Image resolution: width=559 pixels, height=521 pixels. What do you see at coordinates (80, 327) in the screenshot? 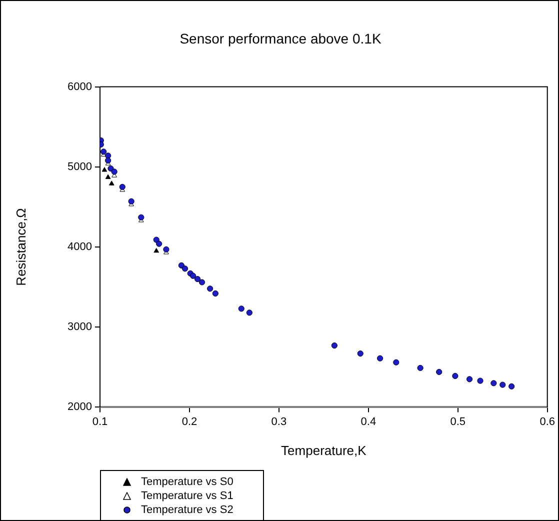
I see `y-tick-label: 3000` at bounding box center [80, 327].